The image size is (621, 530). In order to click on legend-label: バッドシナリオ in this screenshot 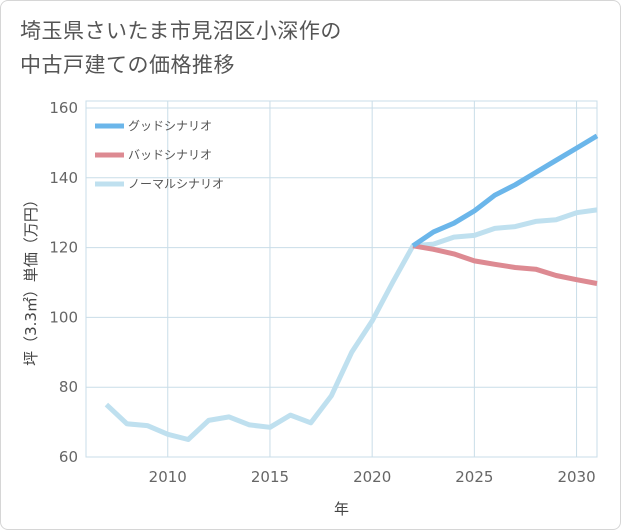, I will do `click(170, 155)`.